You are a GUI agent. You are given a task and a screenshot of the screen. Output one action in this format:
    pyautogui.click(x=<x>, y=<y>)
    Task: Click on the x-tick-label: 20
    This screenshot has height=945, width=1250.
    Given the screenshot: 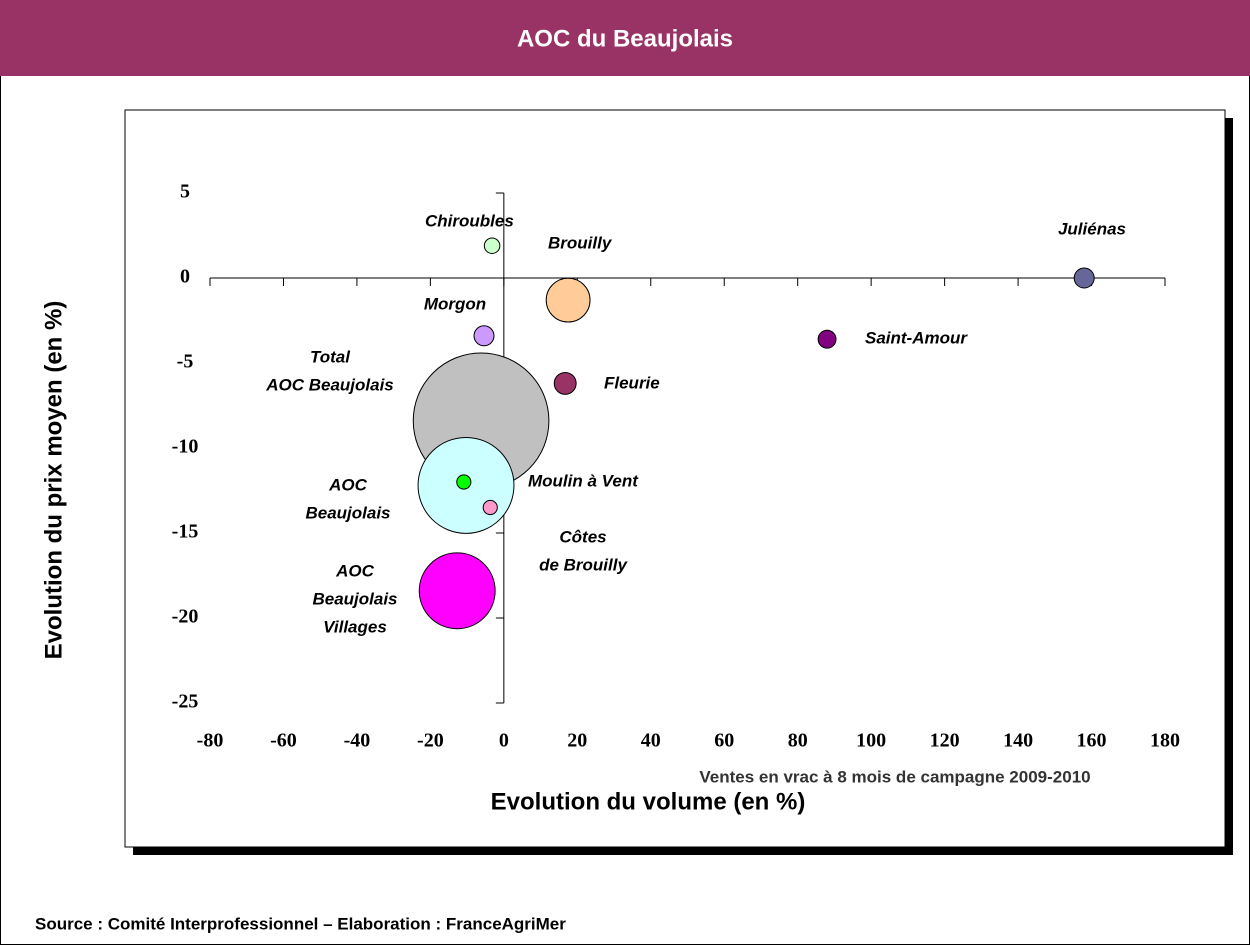 What is the action you would take?
    pyautogui.click(x=577, y=741)
    